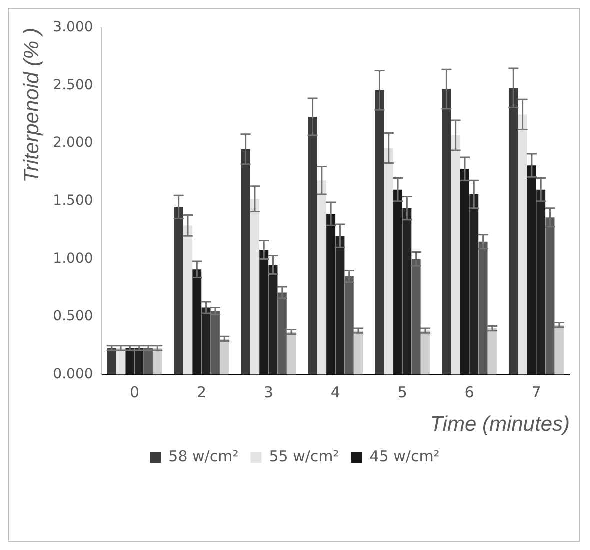  I want to click on x-tick-label: 7, so click(537, 393).